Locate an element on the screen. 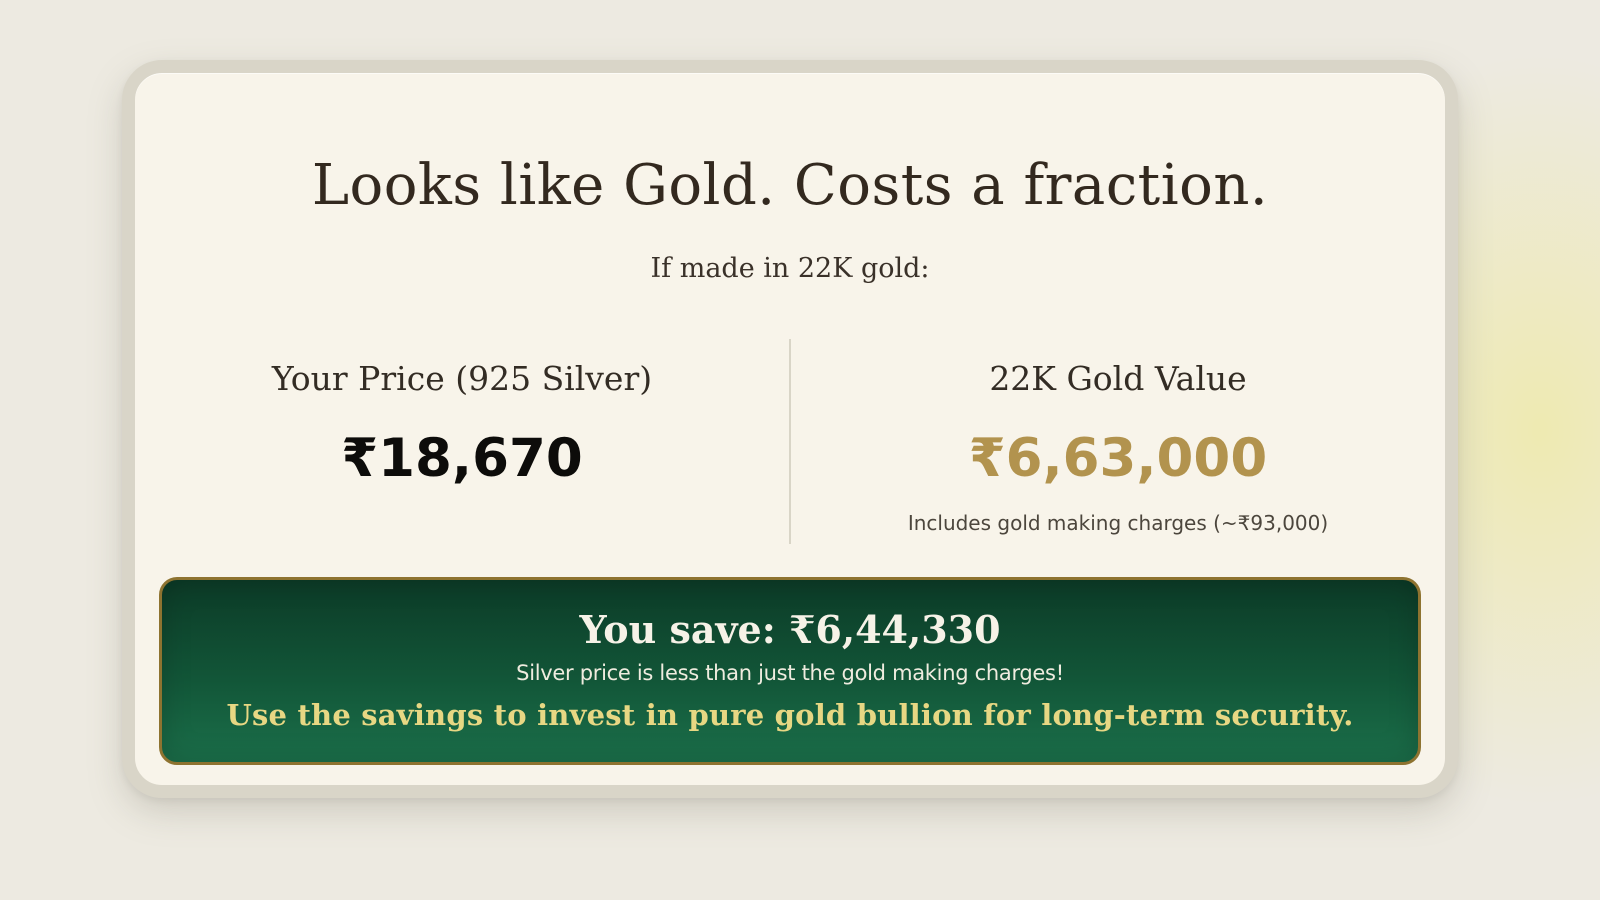 This screenshot has width=1600, height=900. column-divider is located at coordinates (790, 441).